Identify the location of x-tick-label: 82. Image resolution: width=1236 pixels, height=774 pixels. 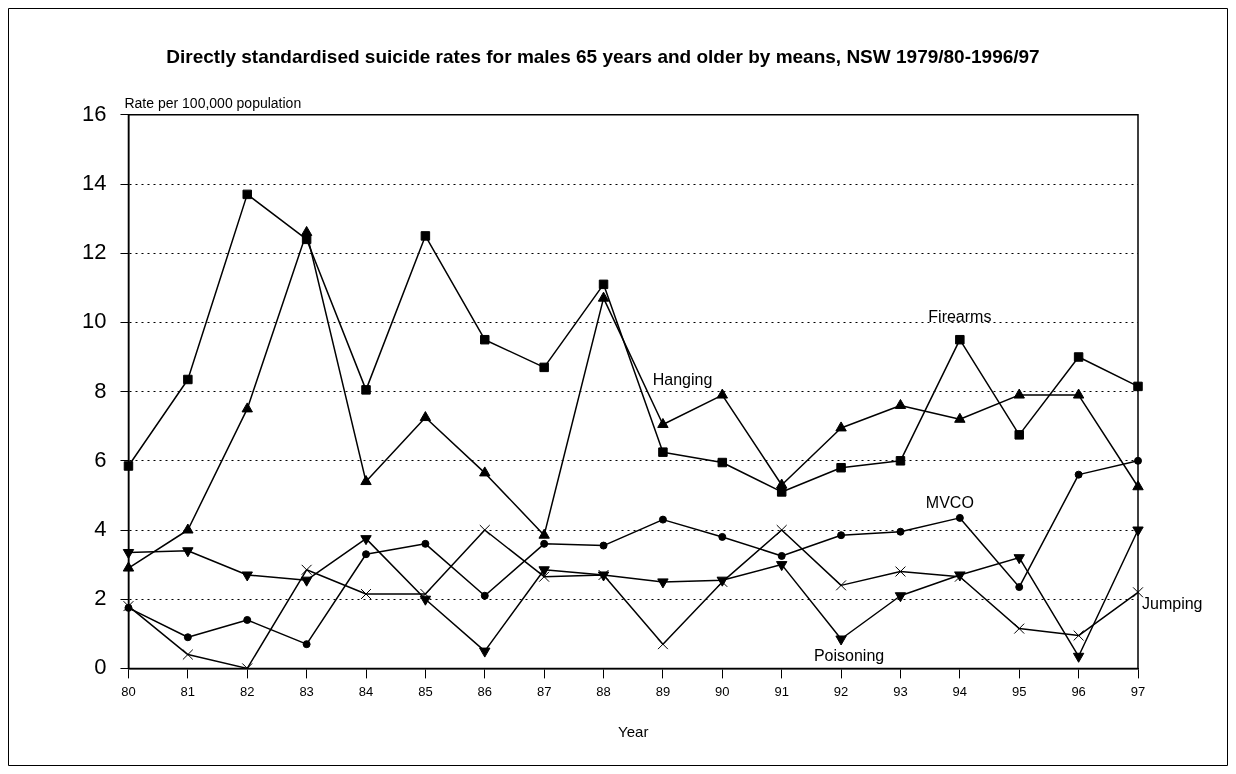
(247, 691).